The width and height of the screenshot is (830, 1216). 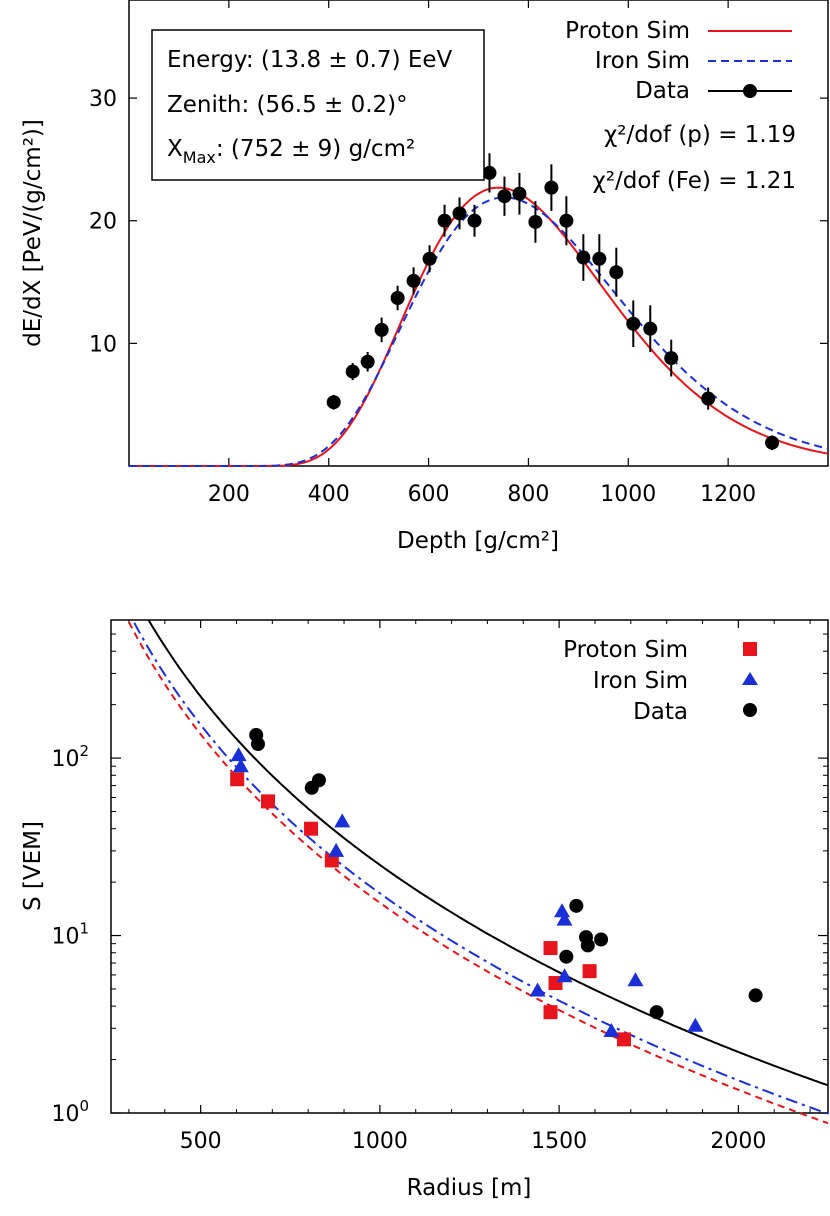 What do you see at coordinates (478, 541) in the screenshot?
I see `top-x-axis-label: Depth [g/cm²]` at bounding box center [478, 541].